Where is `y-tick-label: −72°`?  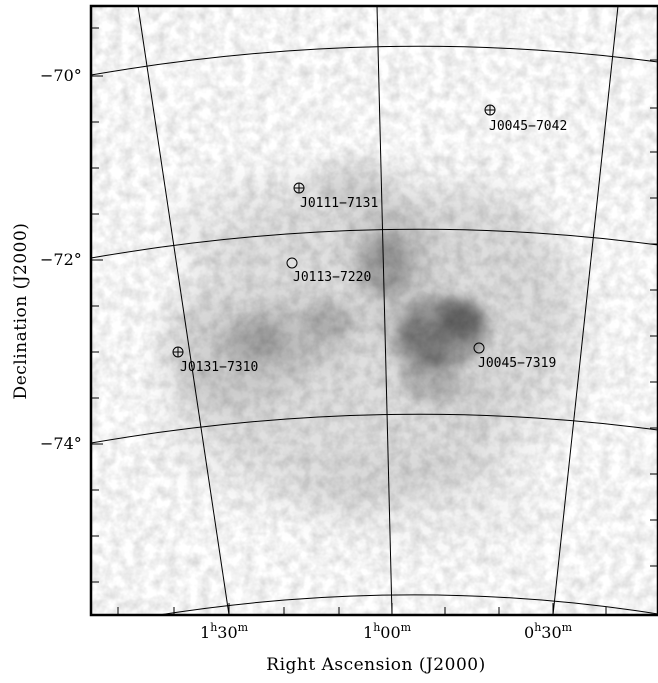 y-tick-label: −72° is located at coordinates (61, 259).